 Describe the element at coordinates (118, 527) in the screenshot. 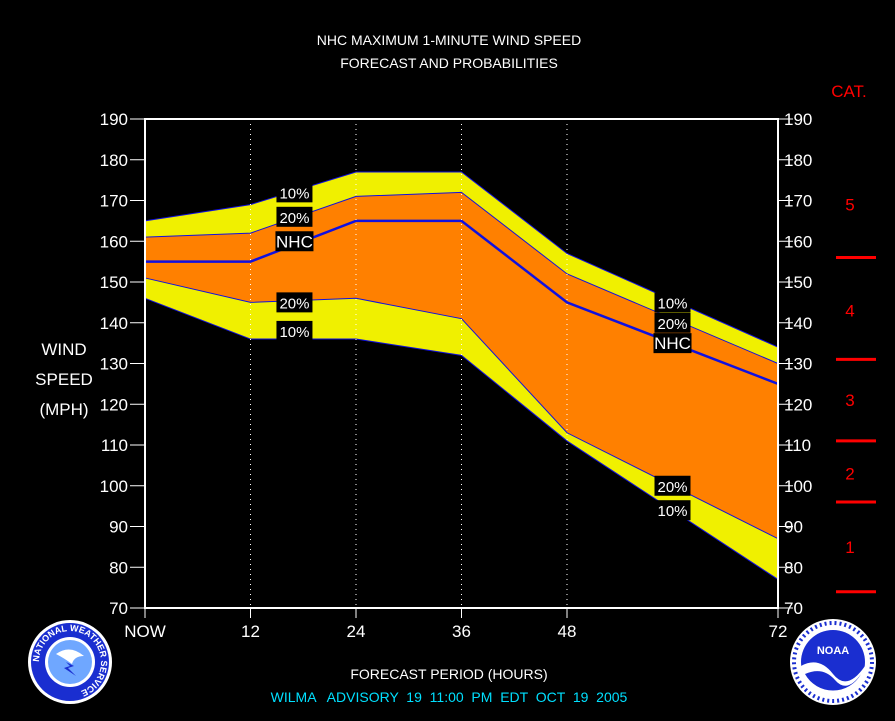

I see `y-tick-label-left: 90` at that location.